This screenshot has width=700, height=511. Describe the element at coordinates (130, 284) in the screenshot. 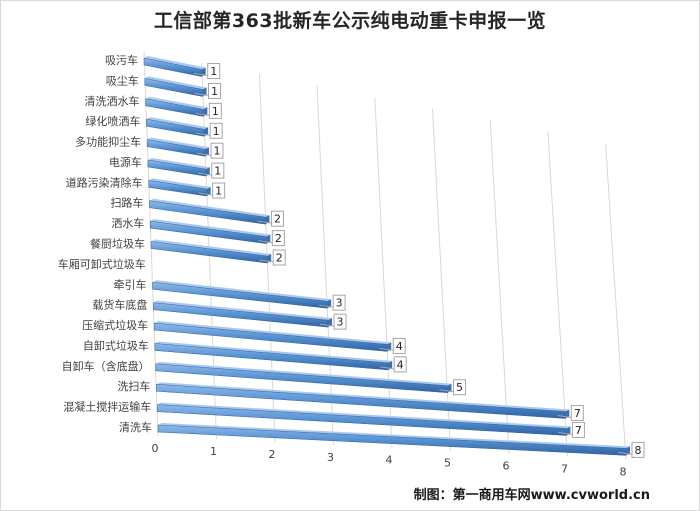

I see `category-label: 牵引车` at that location.